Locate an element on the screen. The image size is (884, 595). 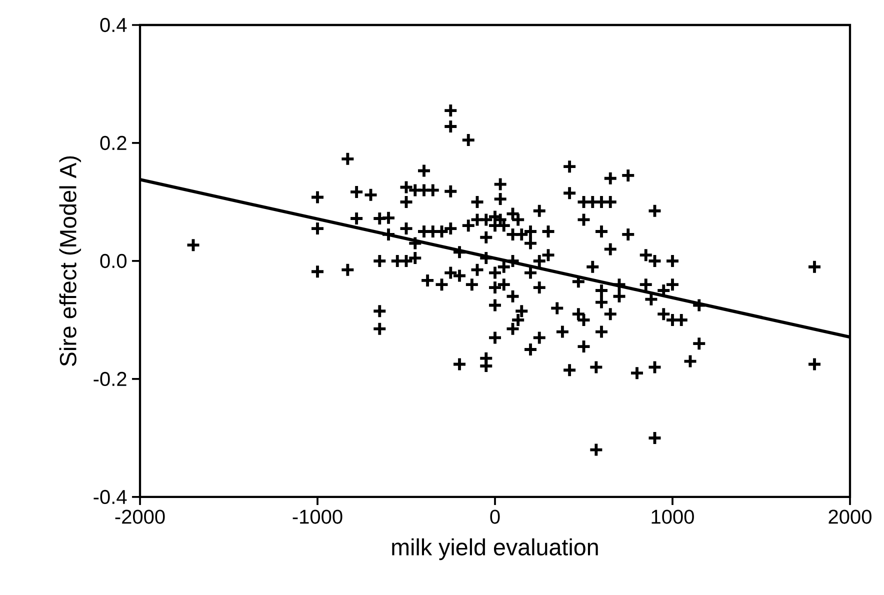
x-tick-label: 0 is located at coordinates (495, 517).